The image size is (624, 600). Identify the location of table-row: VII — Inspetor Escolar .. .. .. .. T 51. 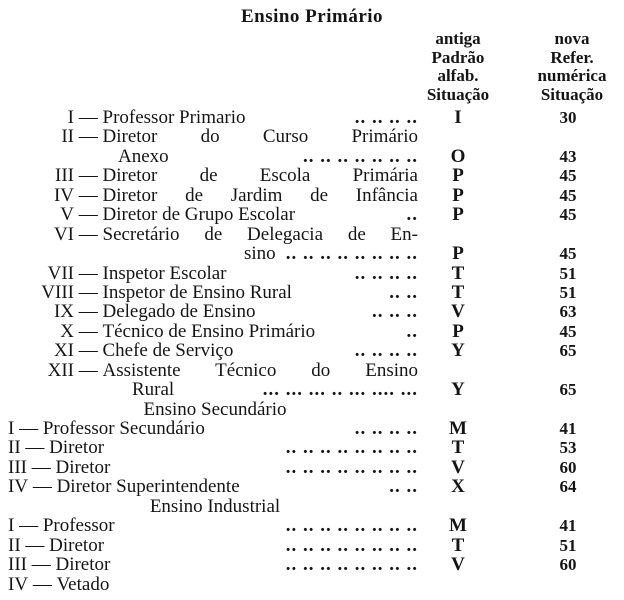
(312, 273).